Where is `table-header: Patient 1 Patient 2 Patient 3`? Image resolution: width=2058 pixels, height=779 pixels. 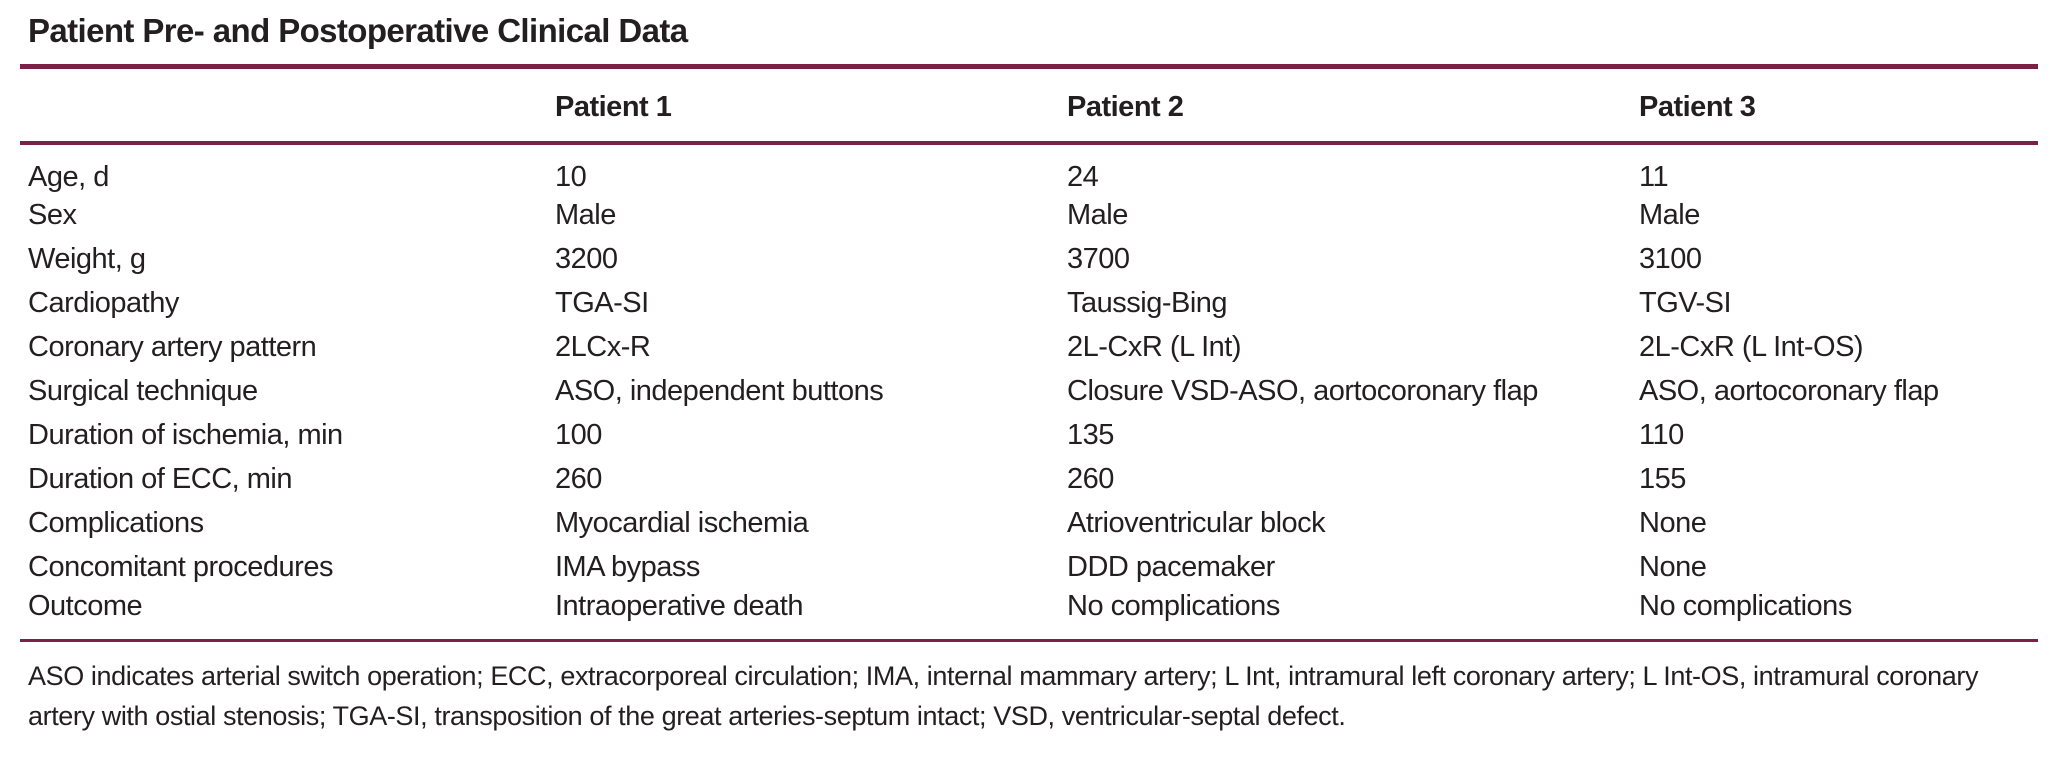 table-header: Patient 1 Patient 2 Patient 3 is located at coordinates (1029, 105).